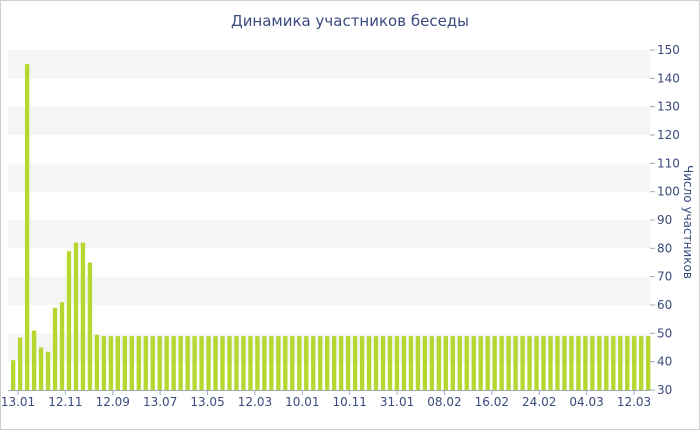  What do you see at coordinates (350, 21) in the screenshot?
I see `chart-title: Динамика участников беседы` at bounding box center [350, 21].